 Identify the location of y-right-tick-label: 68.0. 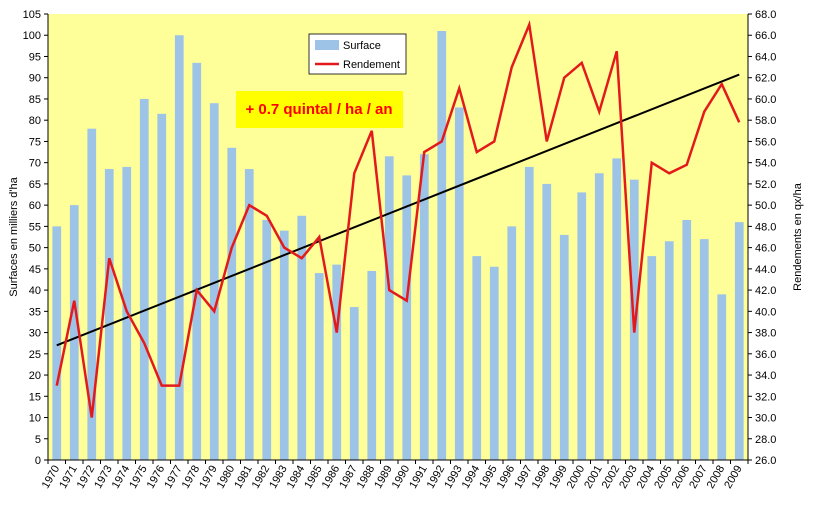
(765, 15).